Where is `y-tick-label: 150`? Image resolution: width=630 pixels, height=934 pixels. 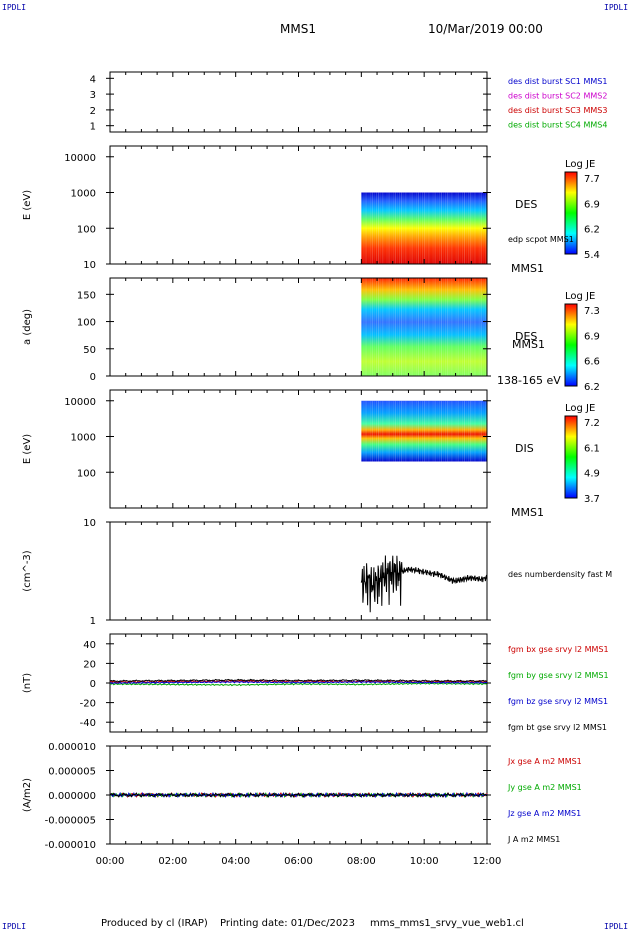
y-tick-label: 150 is located at coordinates (86, 295).